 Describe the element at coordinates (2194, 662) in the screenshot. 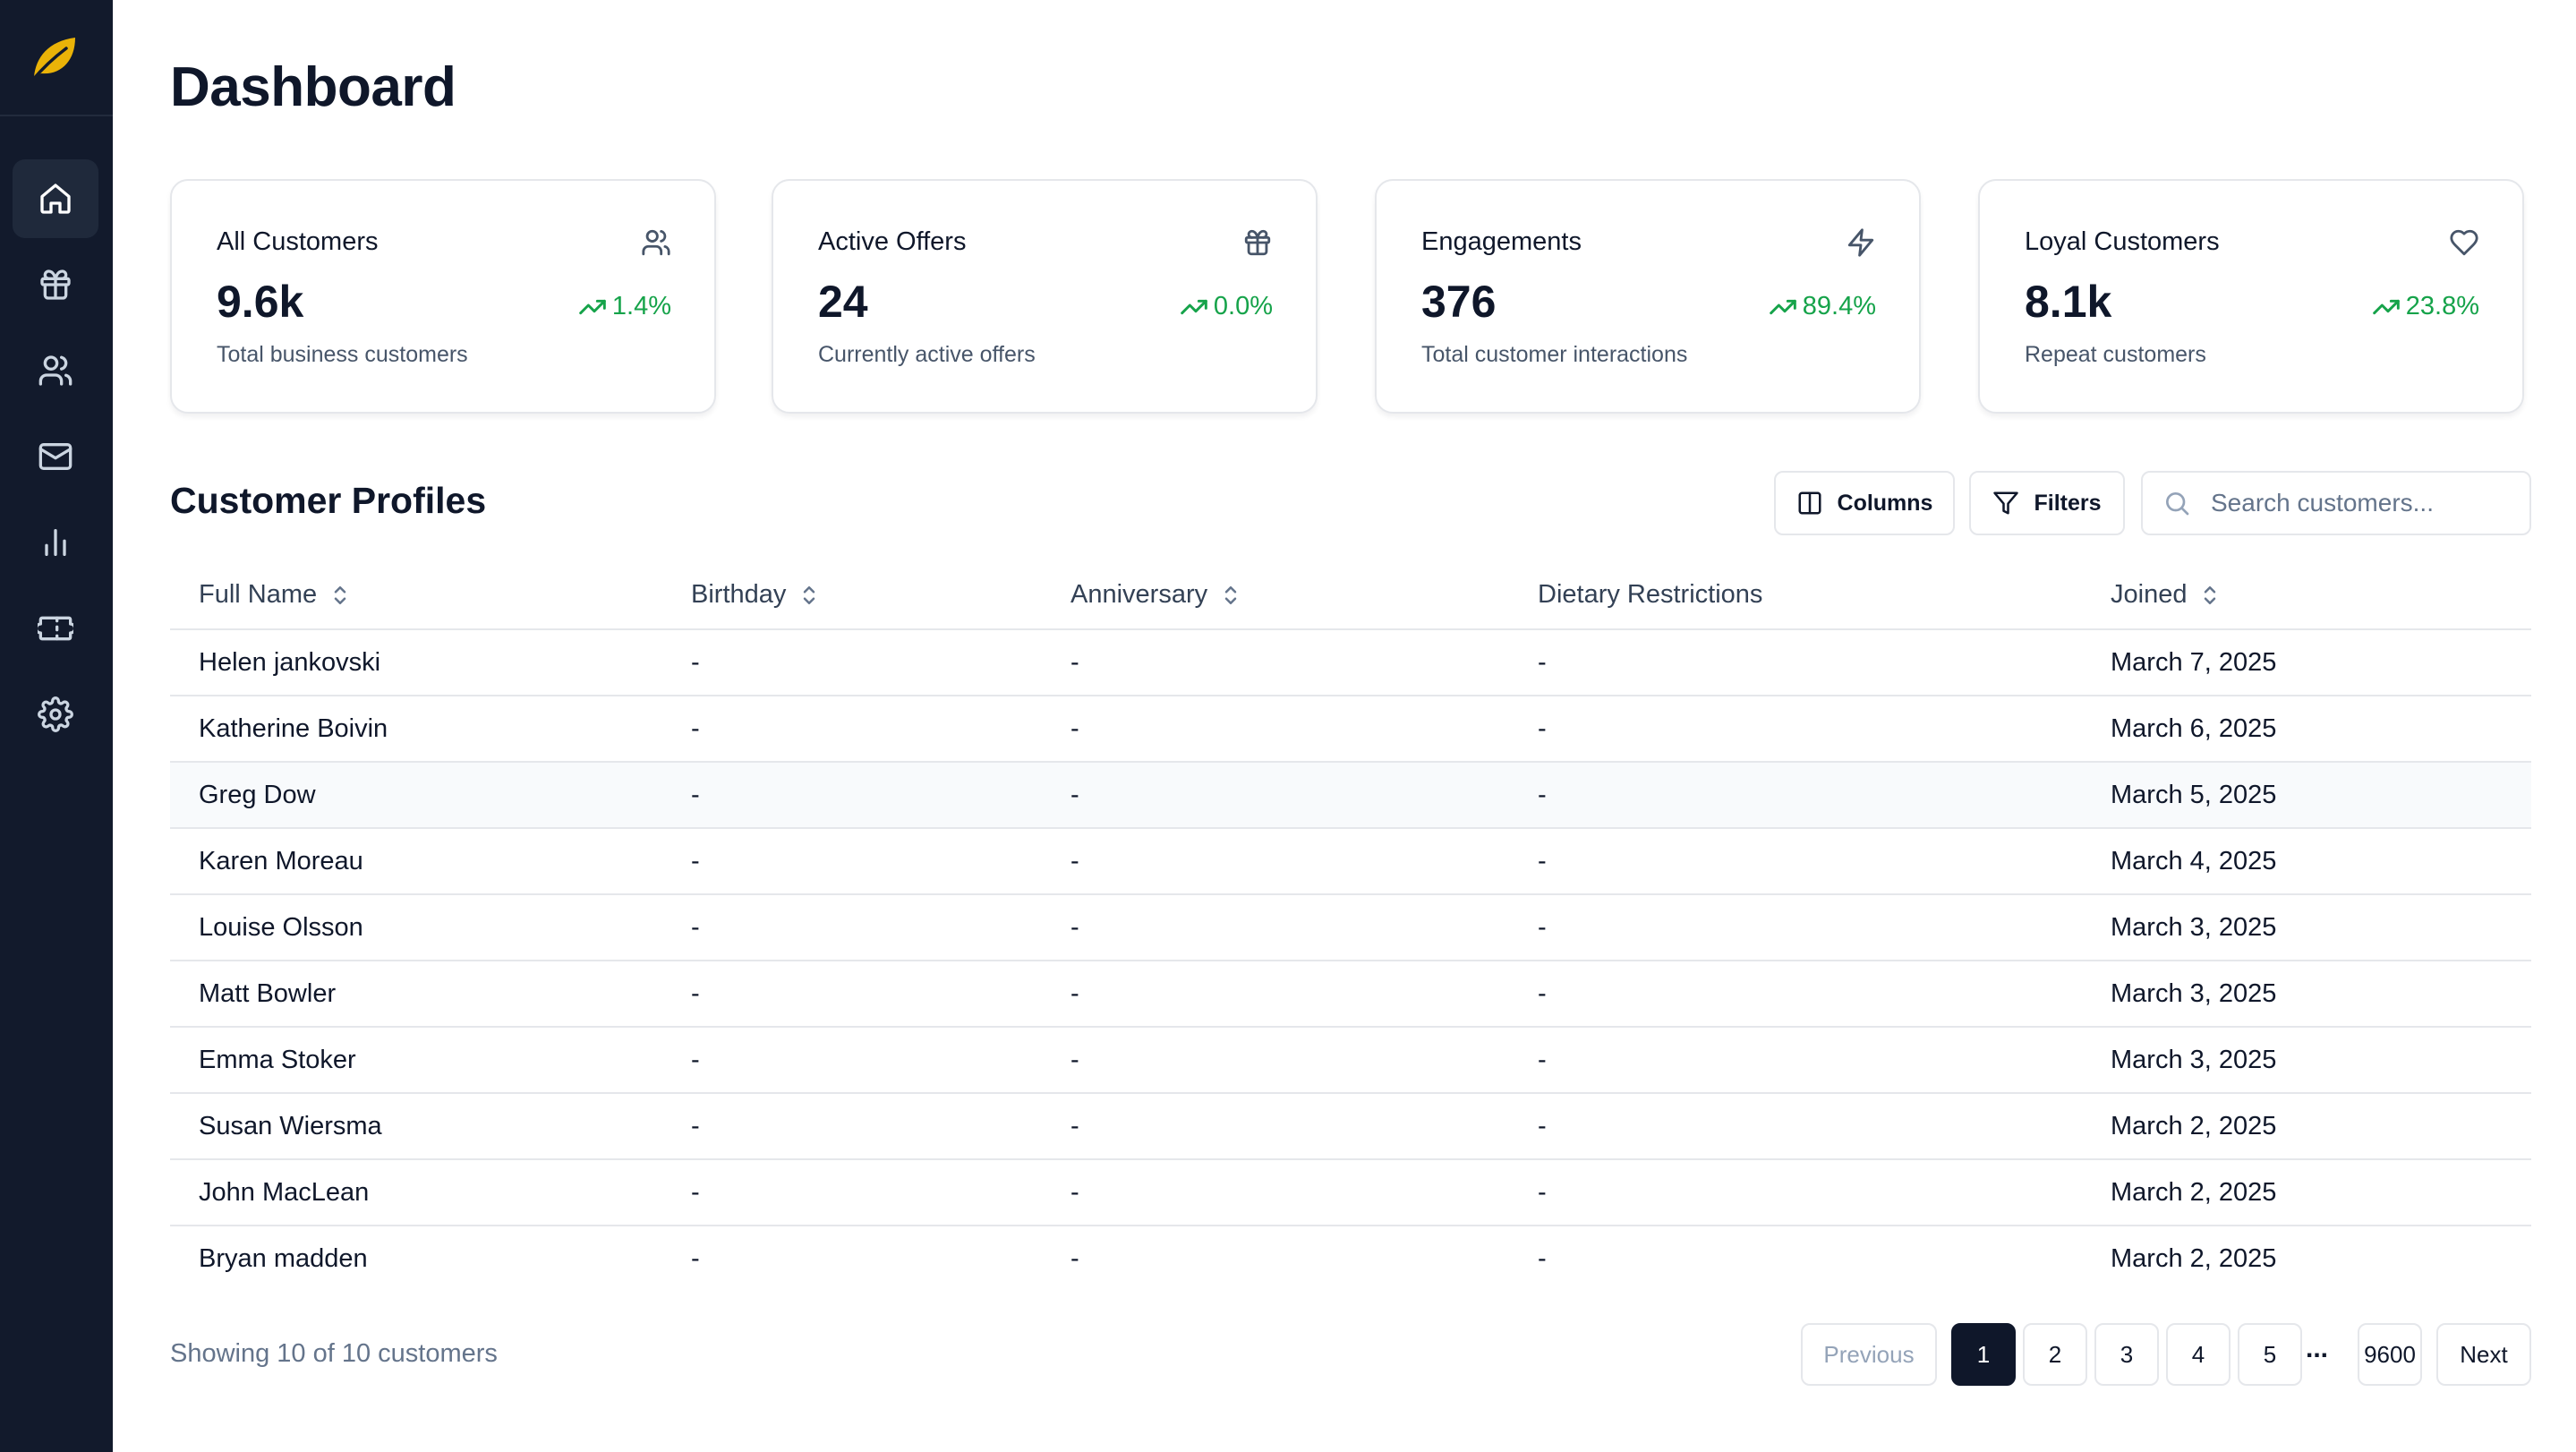

I see `cell-joined: March 7, 2025` at that location.